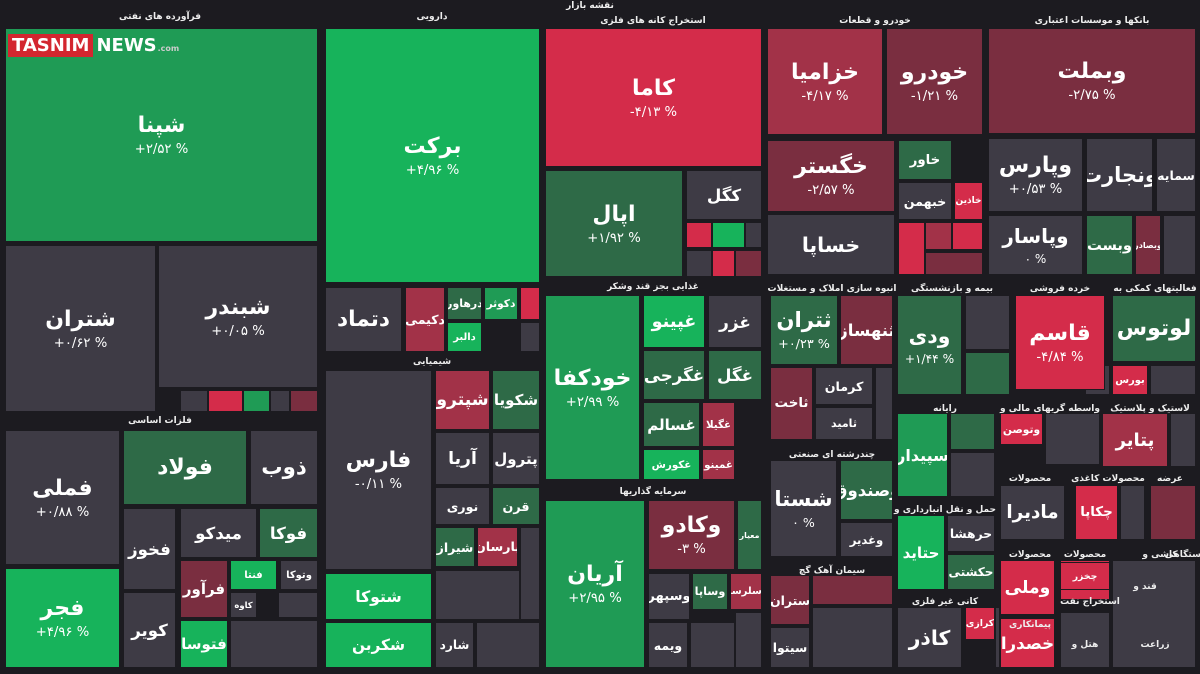 Image resolution: width=1200 pixels, height=674 pixels. Describe the element at coordinates (126, 45) in the screenshot. I see `watermark-suffix: NEWS` at that location.